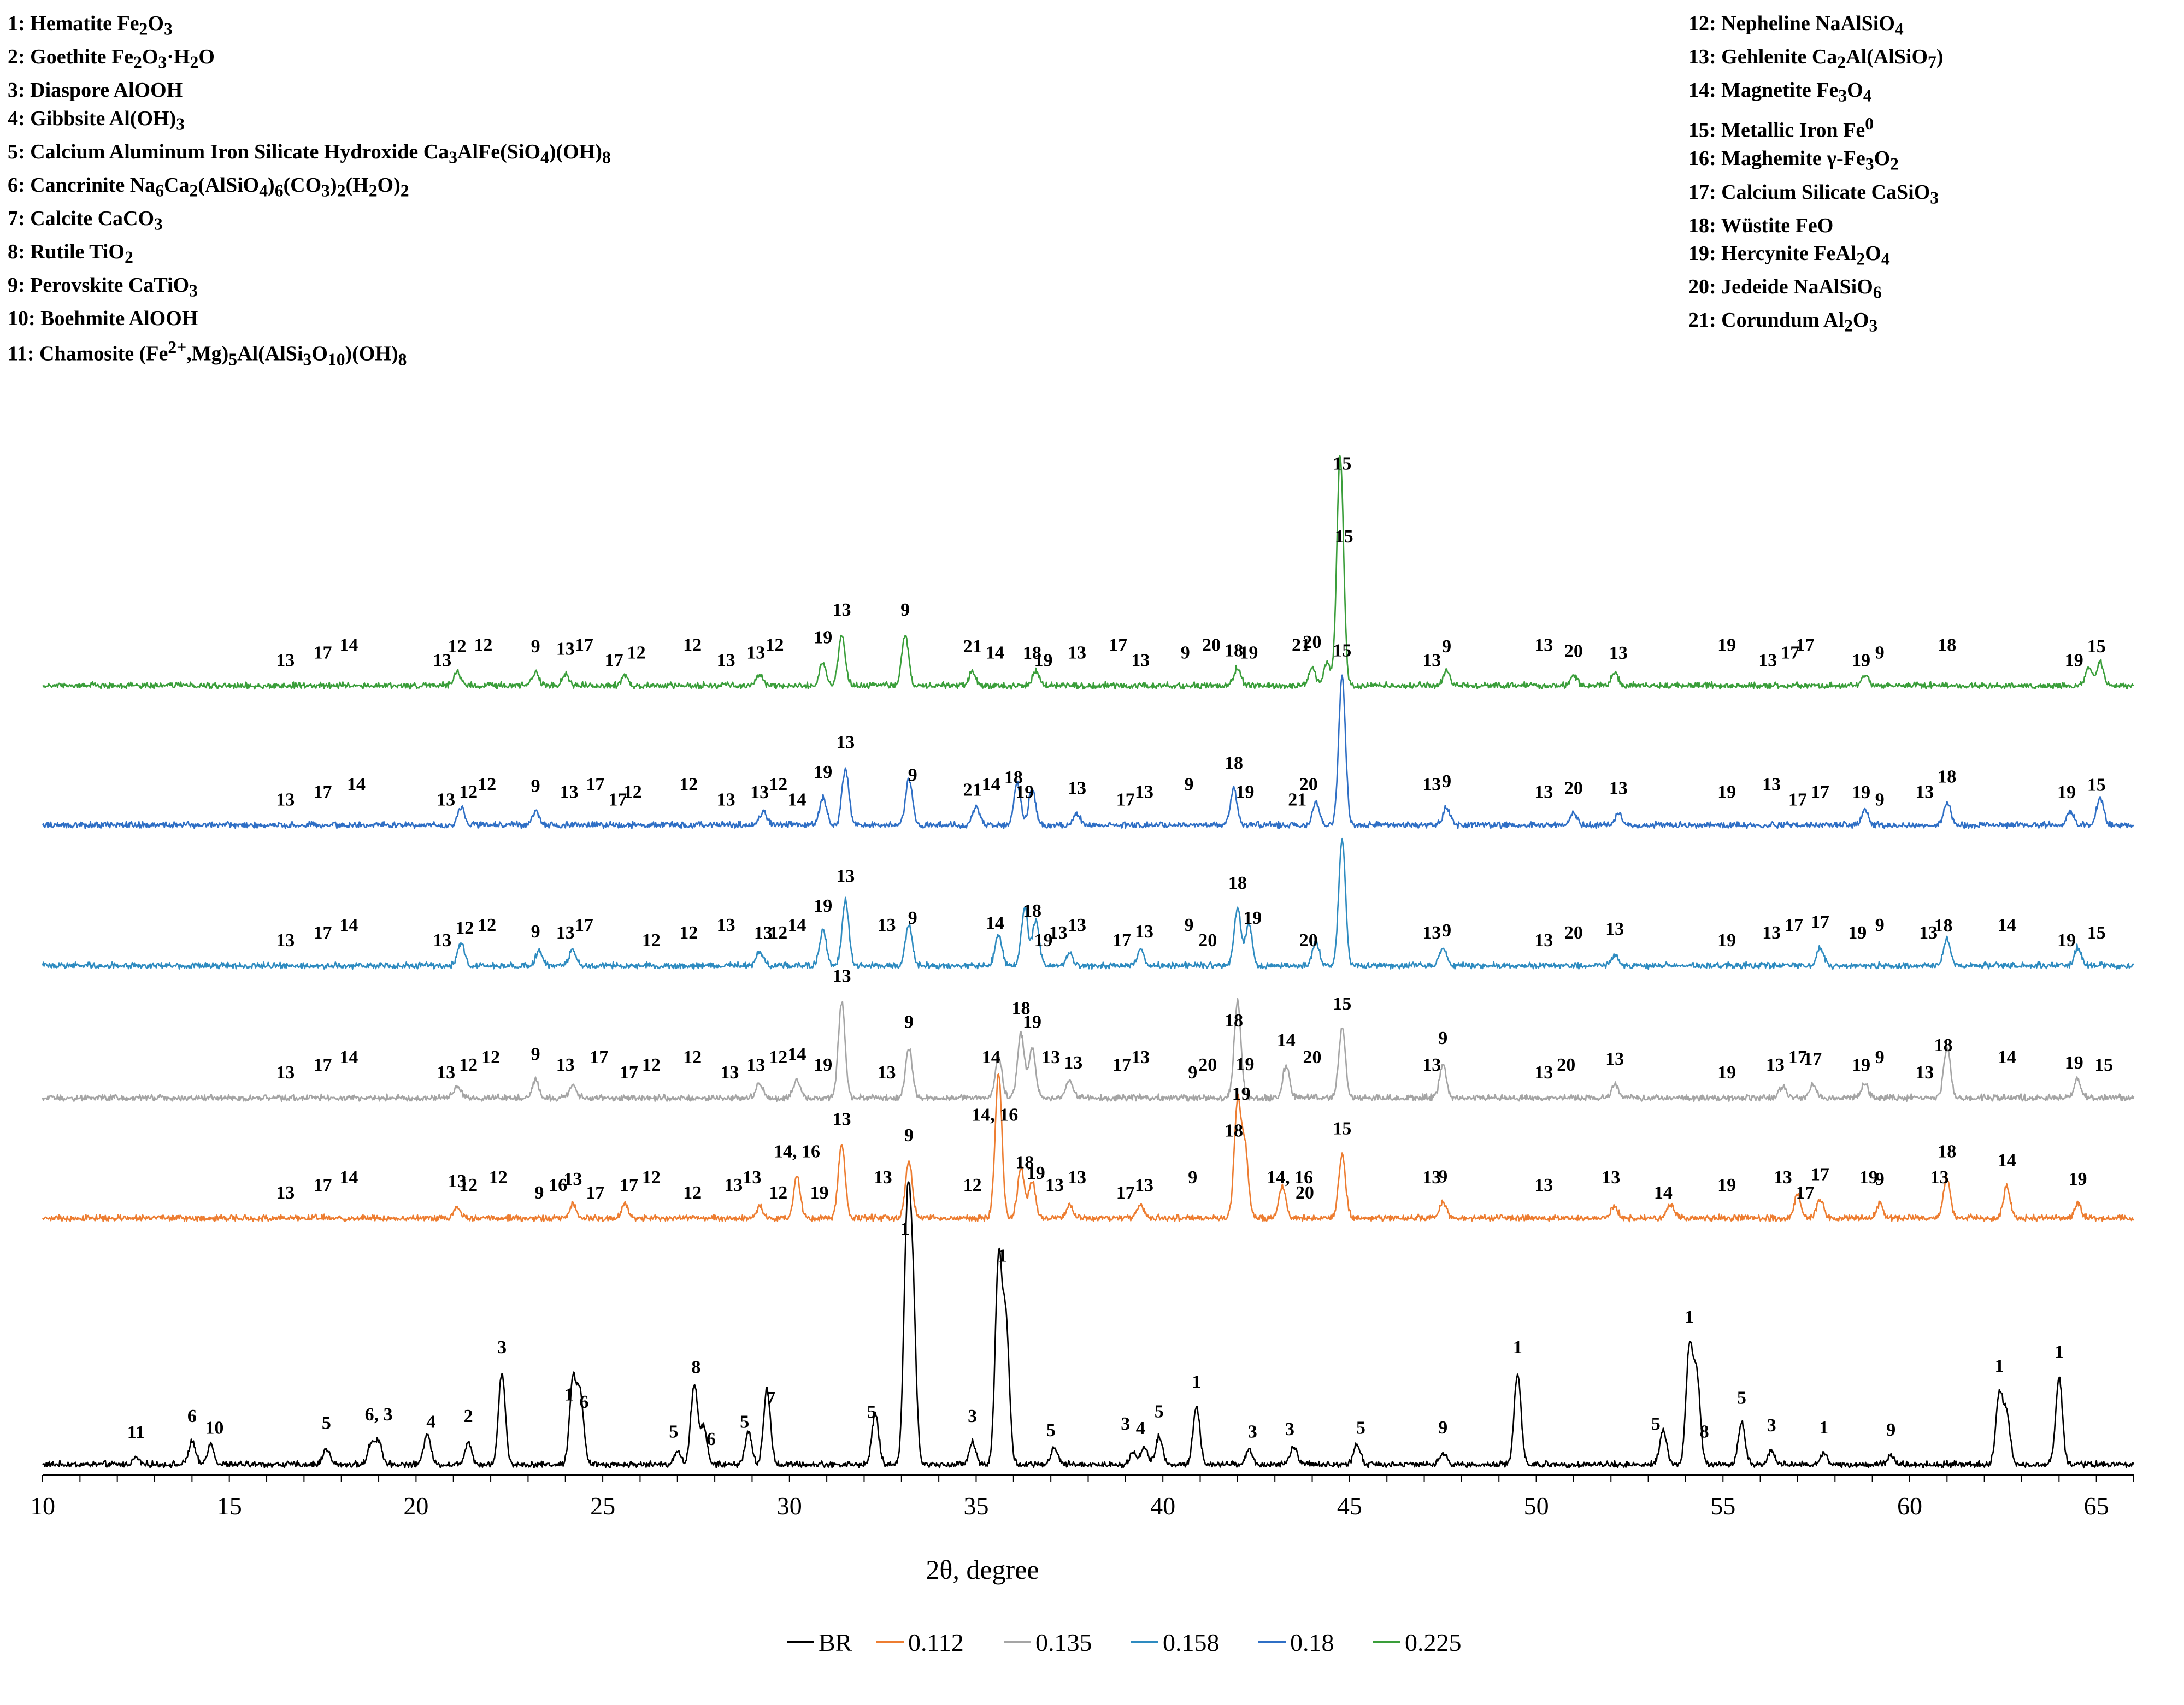 The image size is (2184, 1705). Describe the element at coordinates (835, 1642) in the screenshot. I see `legend-label-BR: BR` at that location.